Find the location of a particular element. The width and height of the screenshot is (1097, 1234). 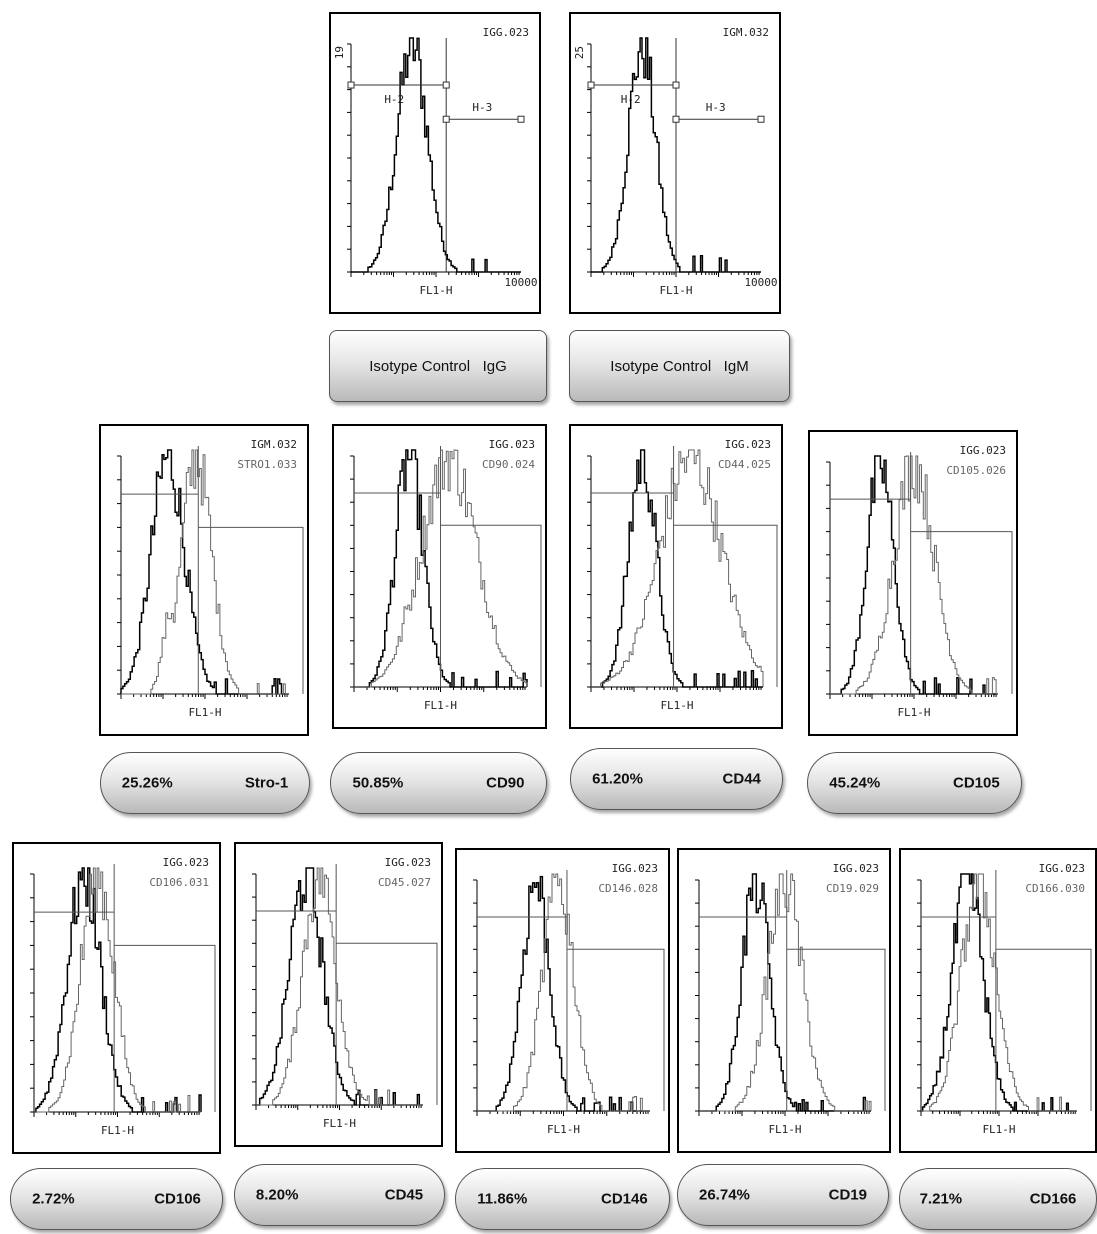

histogram-plot-stro1: IGM.032 STRO1.033 FL1-H is located at coordinates (210, 578).